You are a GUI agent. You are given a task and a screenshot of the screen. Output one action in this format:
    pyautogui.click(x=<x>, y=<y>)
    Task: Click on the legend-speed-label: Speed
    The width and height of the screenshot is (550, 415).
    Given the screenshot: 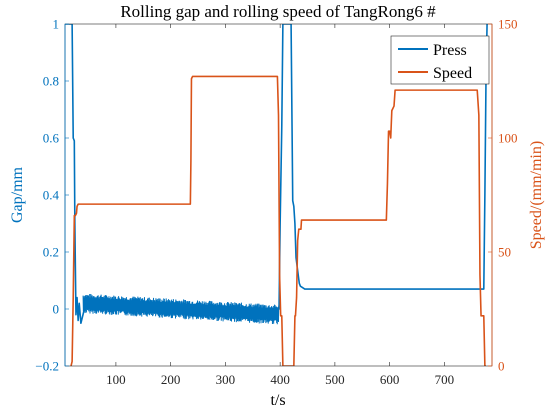 What is the action you would take?
    pyautogui.click(x=452, y=73)
    